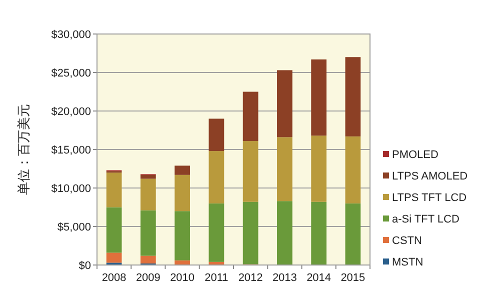 The width and height of the screenshot is (487, 291). Describe the element at coordinates (353, 278) in the screenshot. I see `x-tick-label: 2015` at that location.